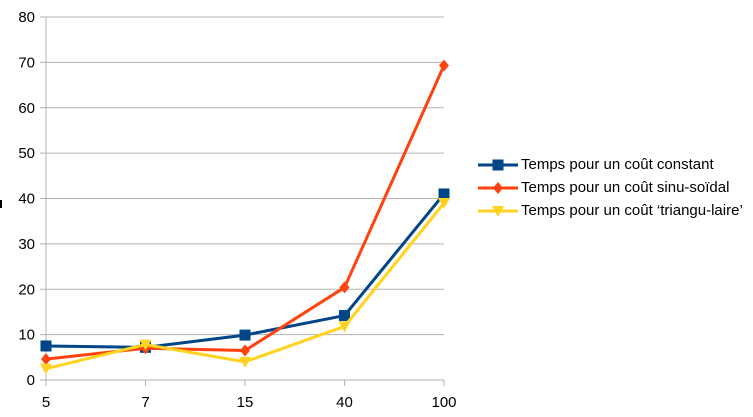 This screenshot has width=753, height=417. I want to click on y-tick-label: 10, so click(26, 335).